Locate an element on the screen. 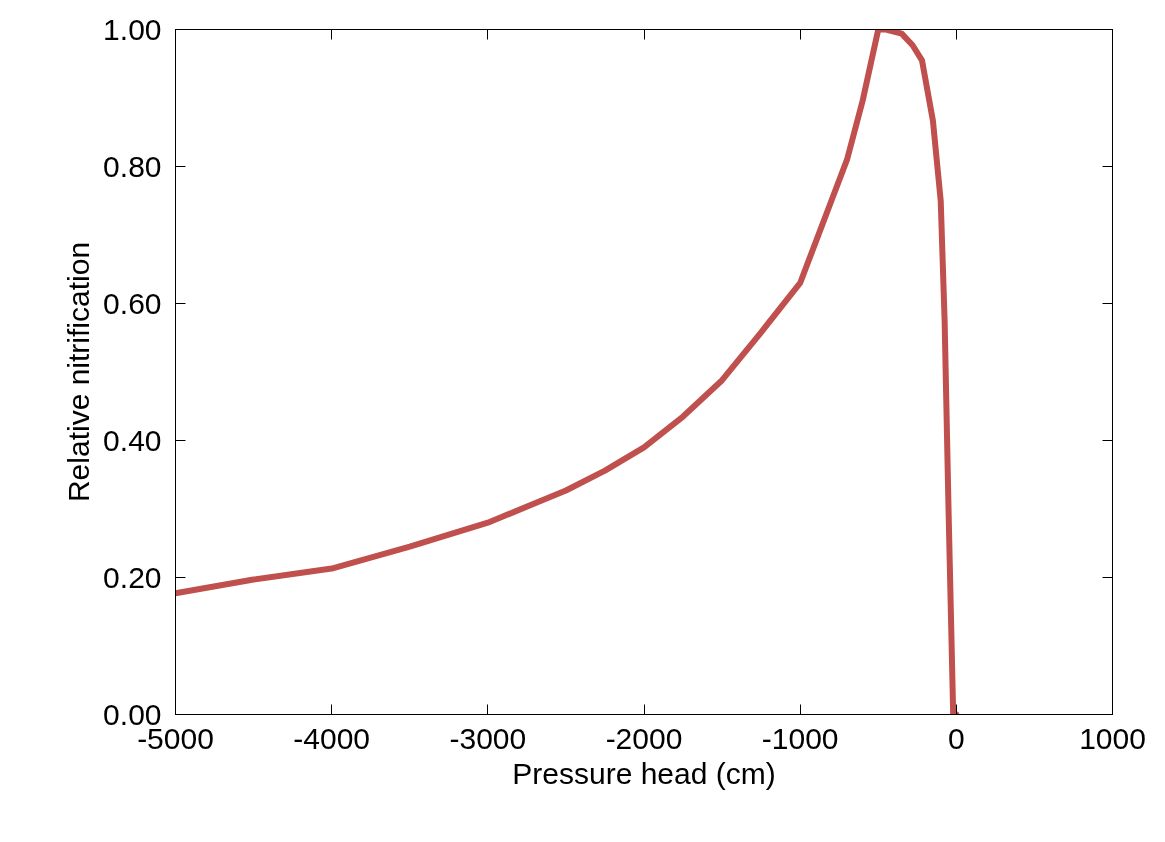  x-tick-label: 1000 is located at coordinates (1112, 738).